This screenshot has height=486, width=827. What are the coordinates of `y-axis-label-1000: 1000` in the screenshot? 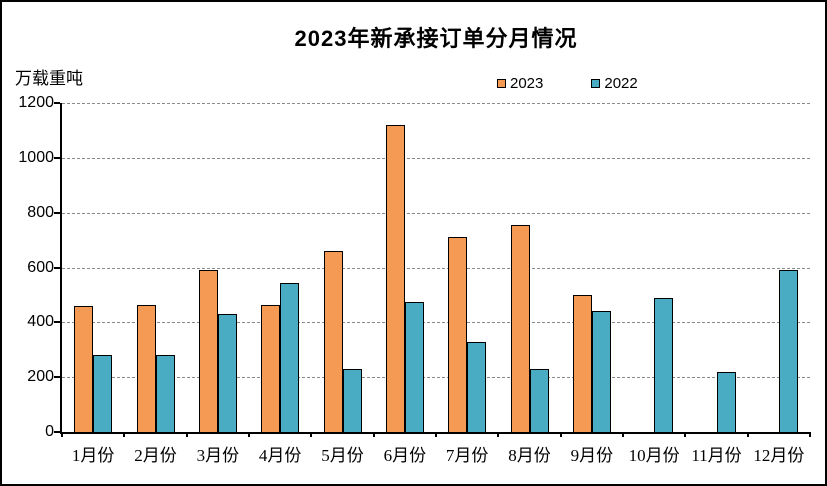 It's located at (36, 157).